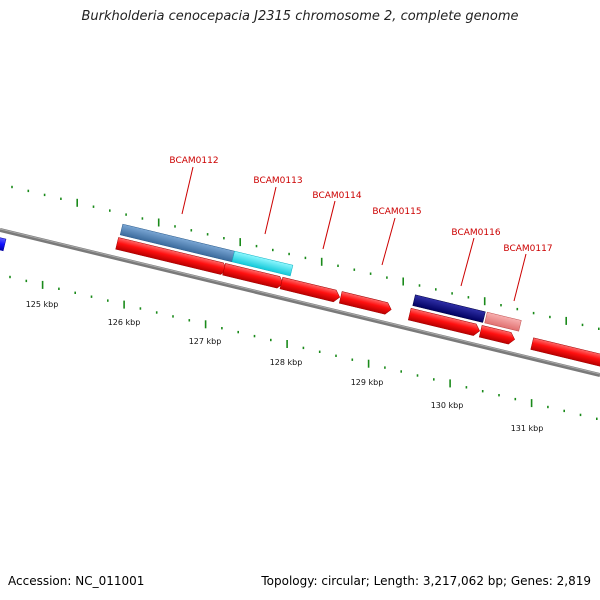 This screenshot has width=600, height=600. Describe the element at coordinates (527, 428) in the screenshot. I see `scale-label-131kbp: 131 kbp` at that location.